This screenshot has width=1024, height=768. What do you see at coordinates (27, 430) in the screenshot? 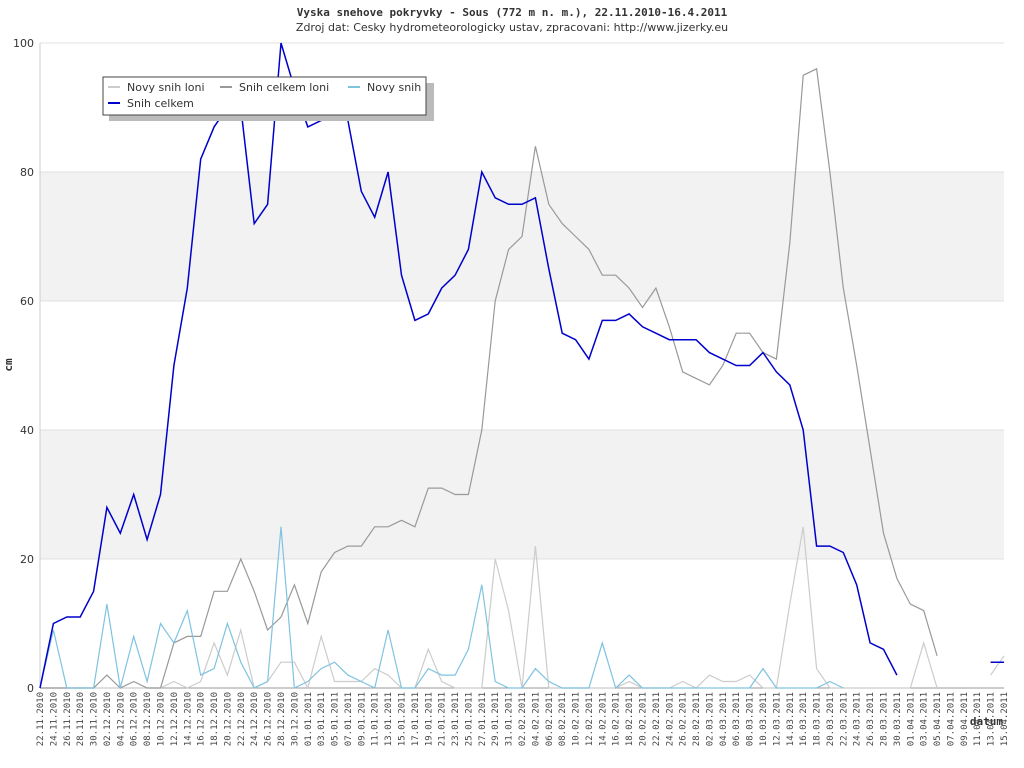
I see `y-tick-label: 40` at bounding box center [27, 430].